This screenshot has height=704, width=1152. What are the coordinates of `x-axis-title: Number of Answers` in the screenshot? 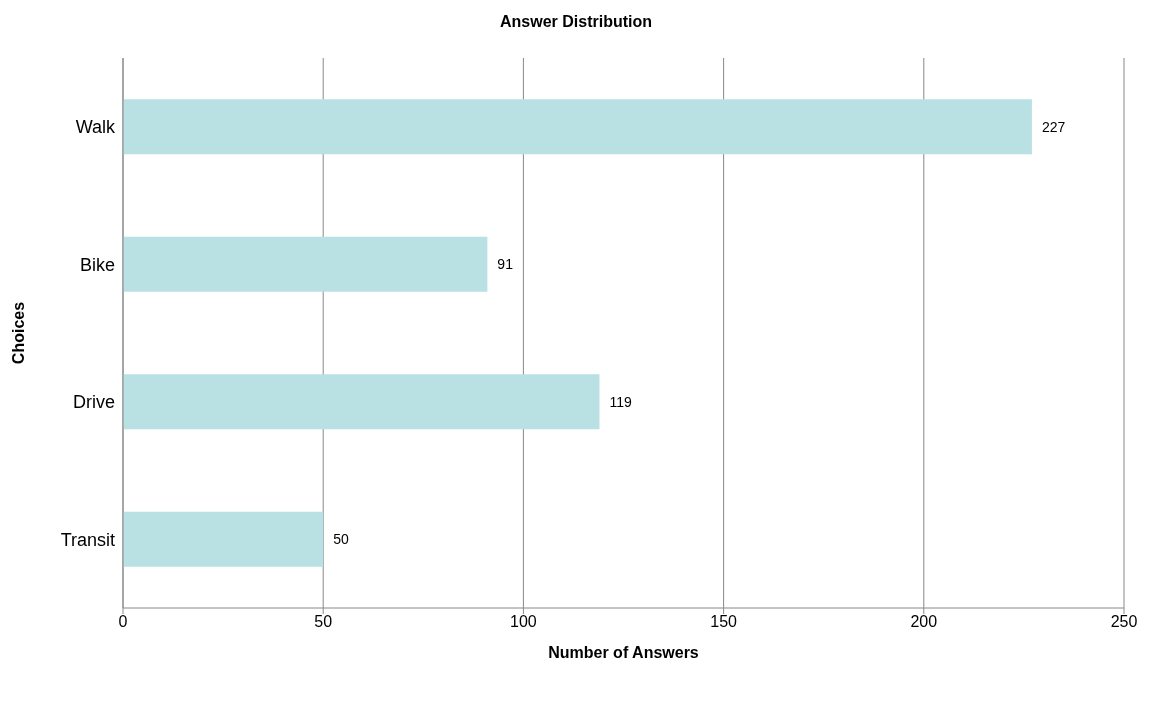 It's located at (623, 652).